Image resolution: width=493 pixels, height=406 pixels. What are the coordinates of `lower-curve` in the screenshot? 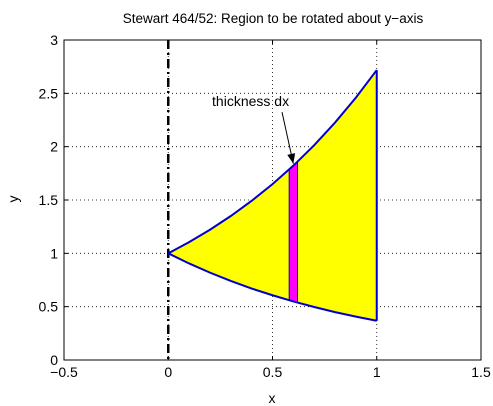 It's located at (272, 287).